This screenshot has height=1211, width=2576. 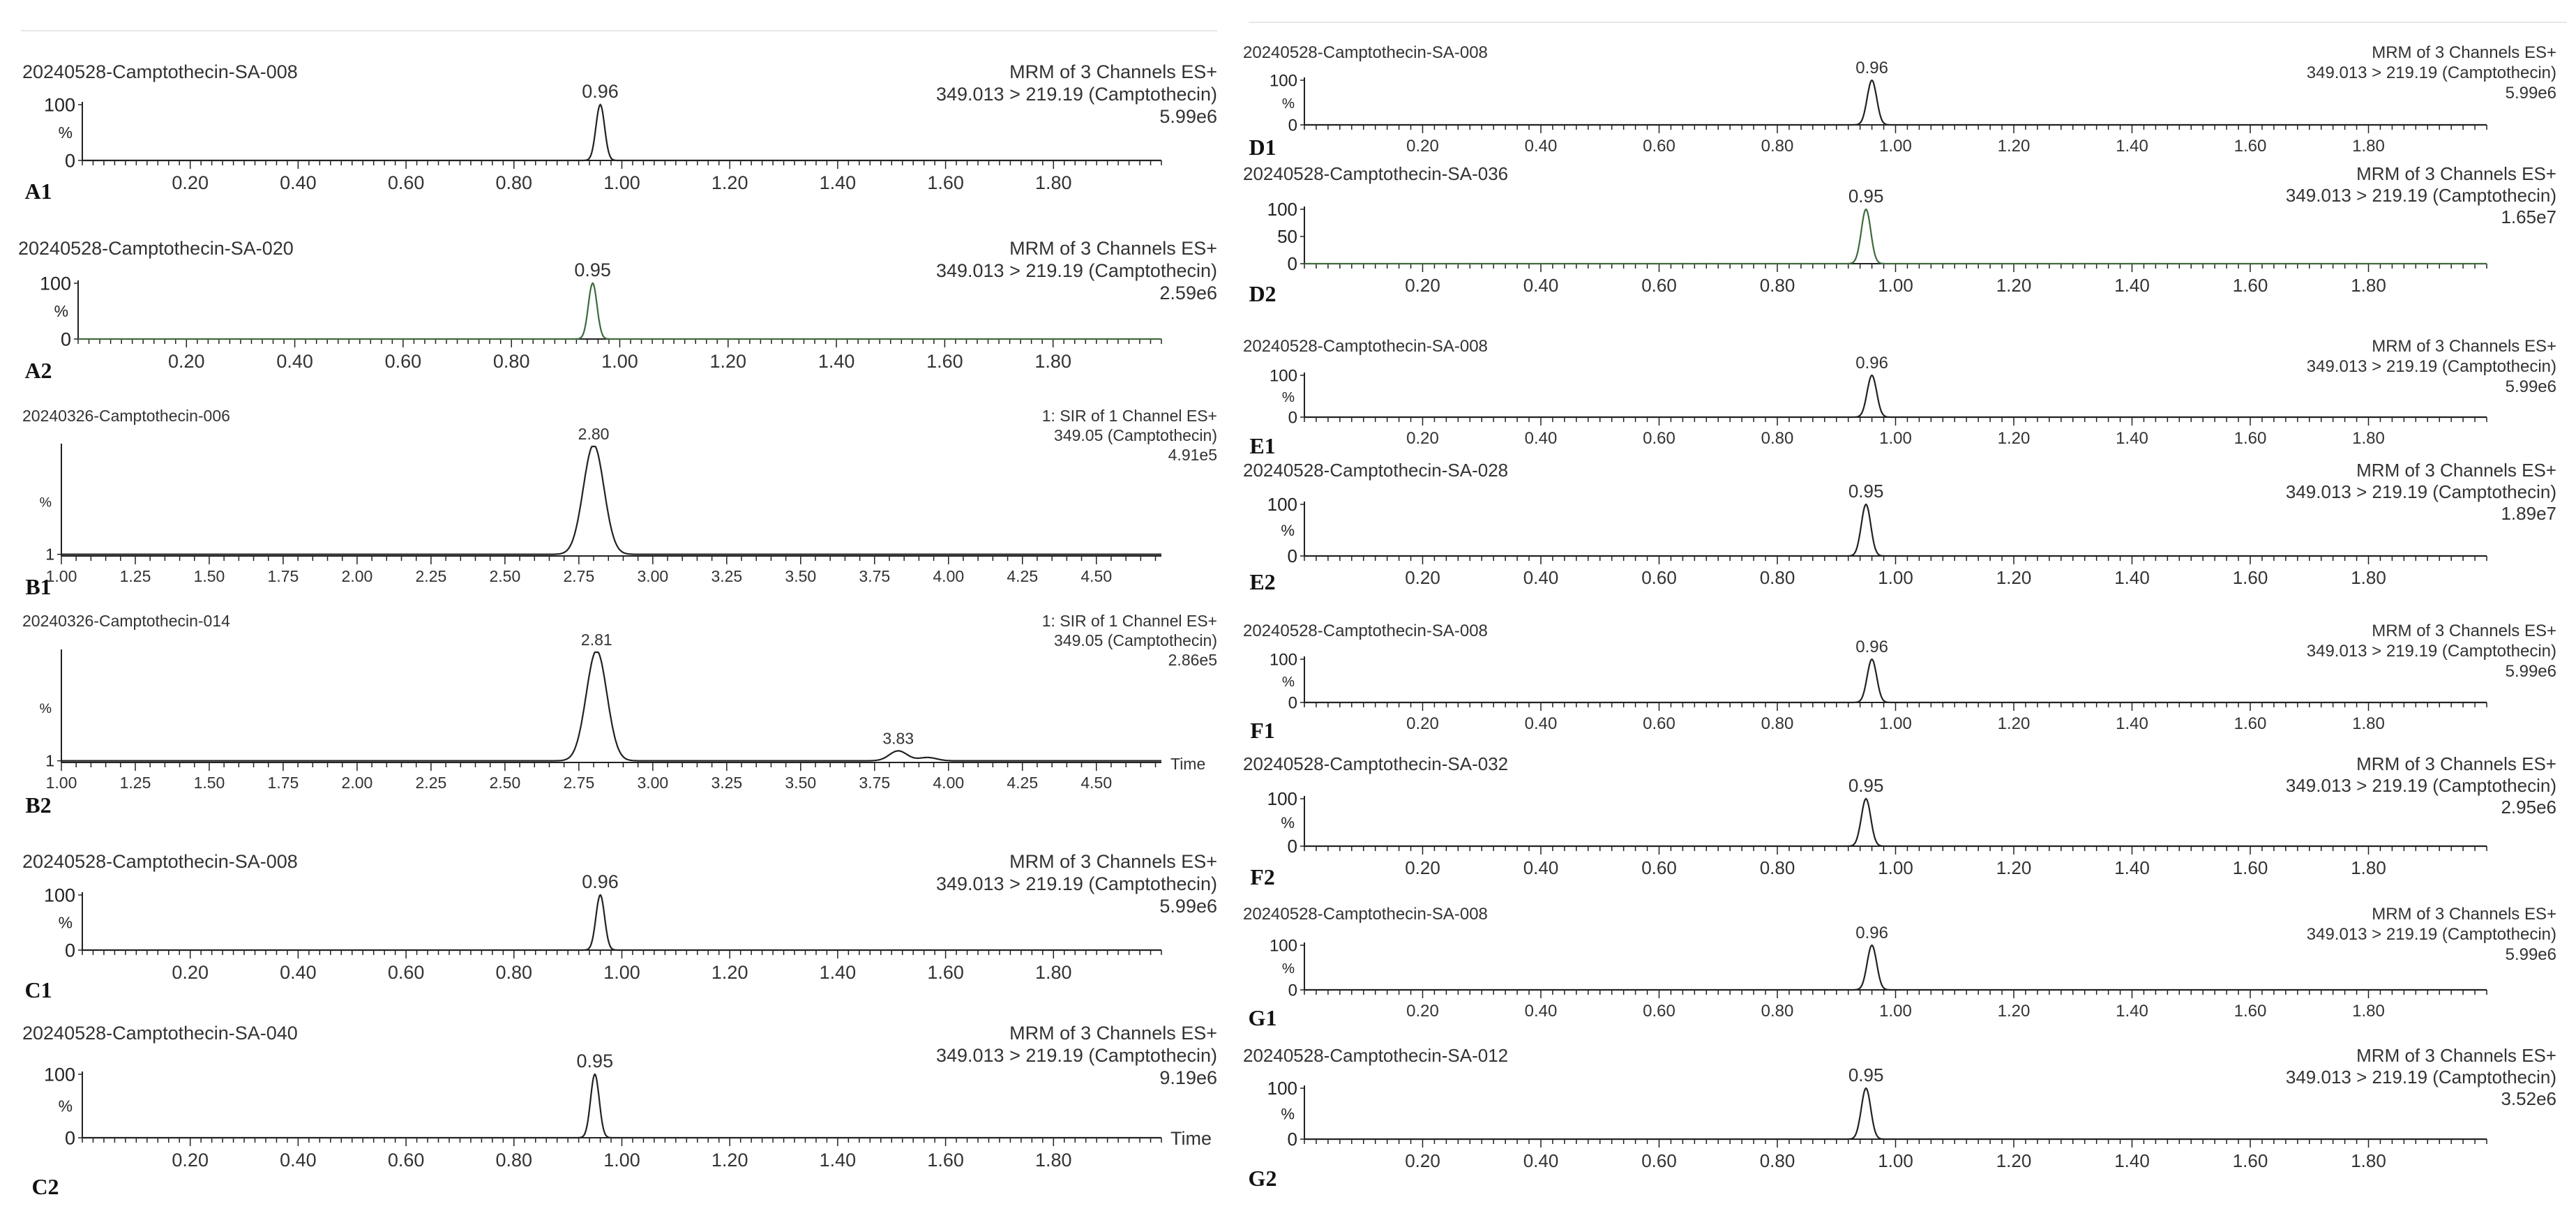 What do you see at coordinates (1262, 446) in the screenshot?
I see `panel-label: E1` at bounding box center [1262, 446].